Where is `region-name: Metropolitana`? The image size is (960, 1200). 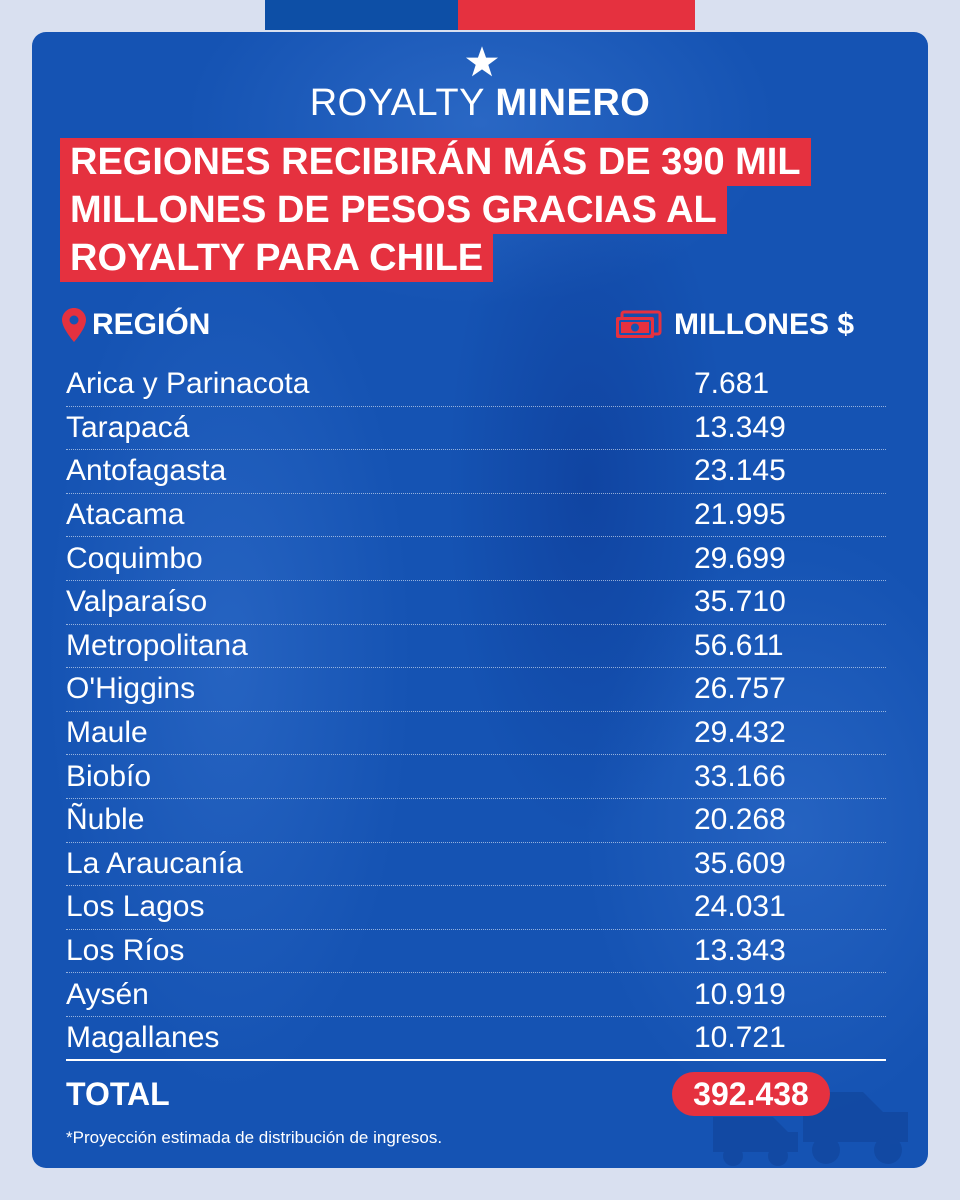
region-name: Metropolitana is located at coordinates (157, 645).